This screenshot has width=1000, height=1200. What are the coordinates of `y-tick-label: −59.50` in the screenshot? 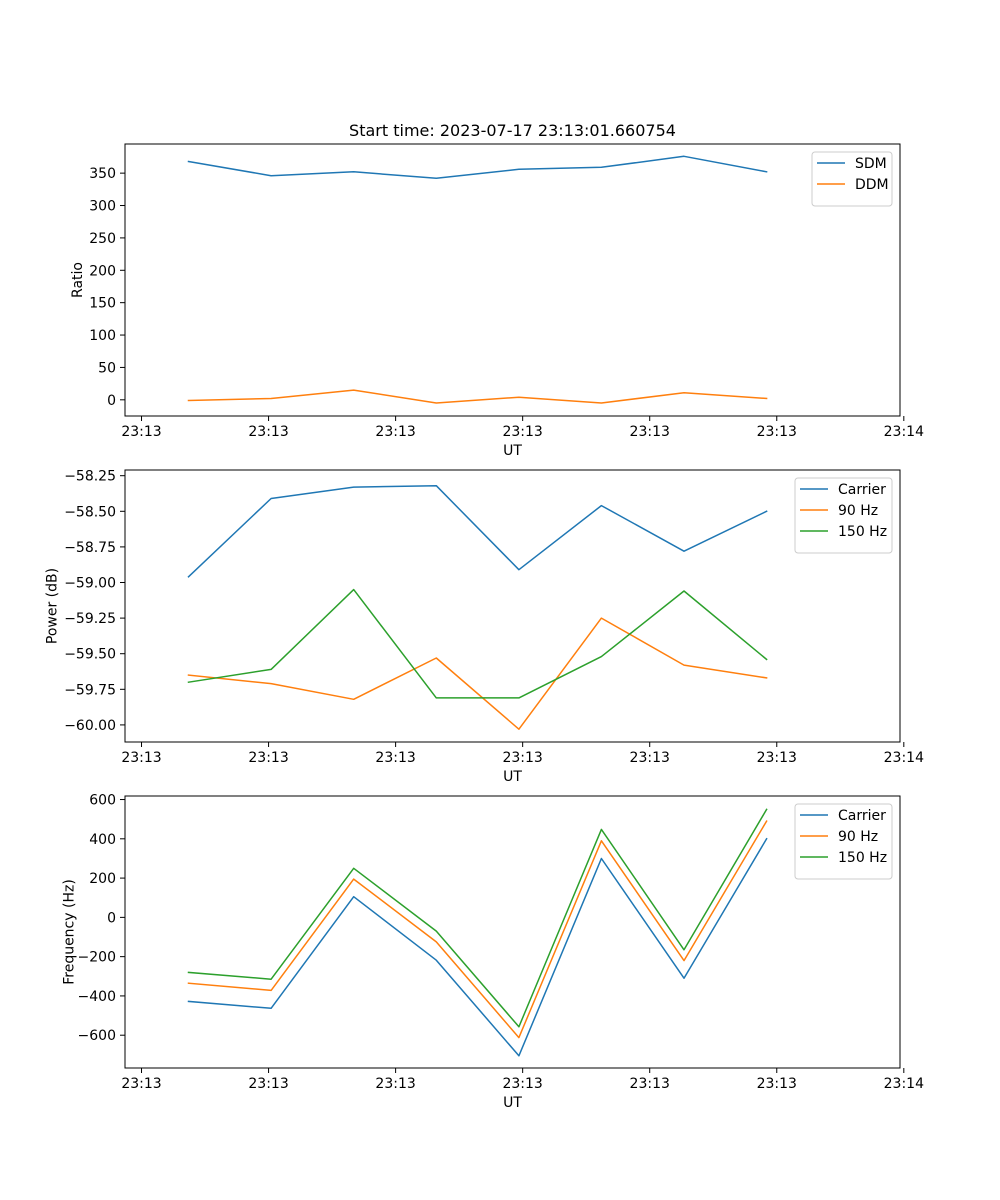 It's located at (90, 655).